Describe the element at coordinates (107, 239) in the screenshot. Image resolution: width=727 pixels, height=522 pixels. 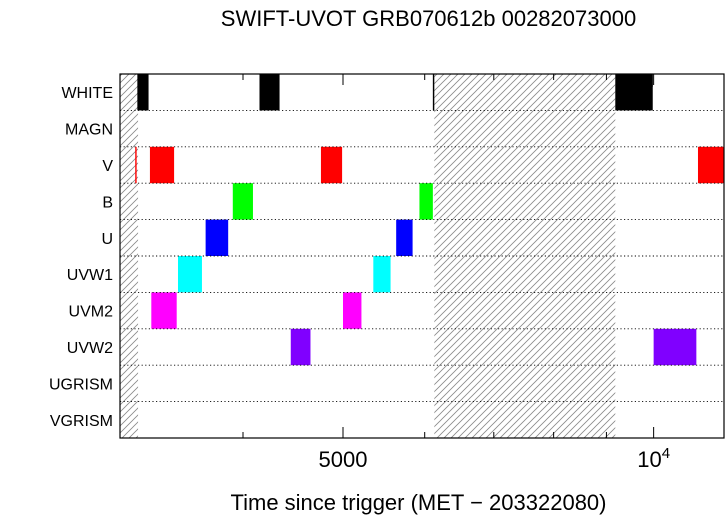
I see `row-label-u: U` at that location.